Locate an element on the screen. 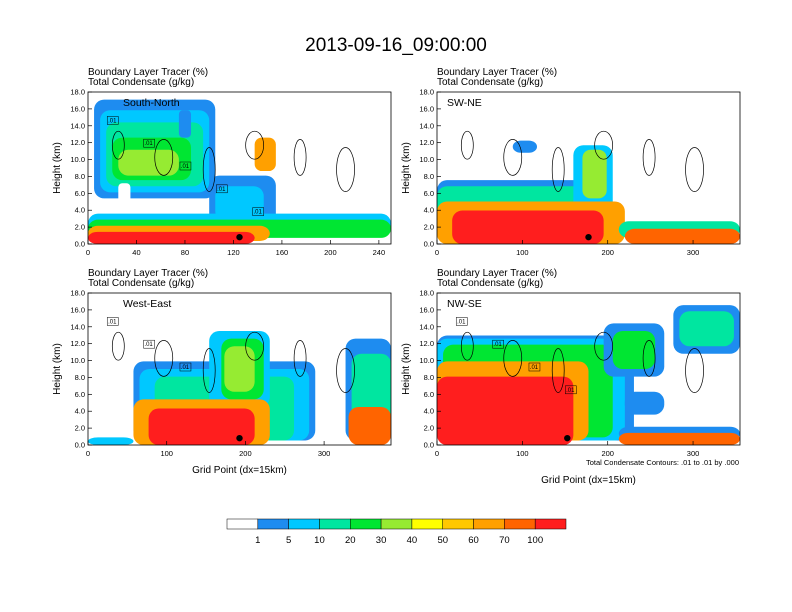  y-tick-label: 12.0 is located at coordinates (77, 343).